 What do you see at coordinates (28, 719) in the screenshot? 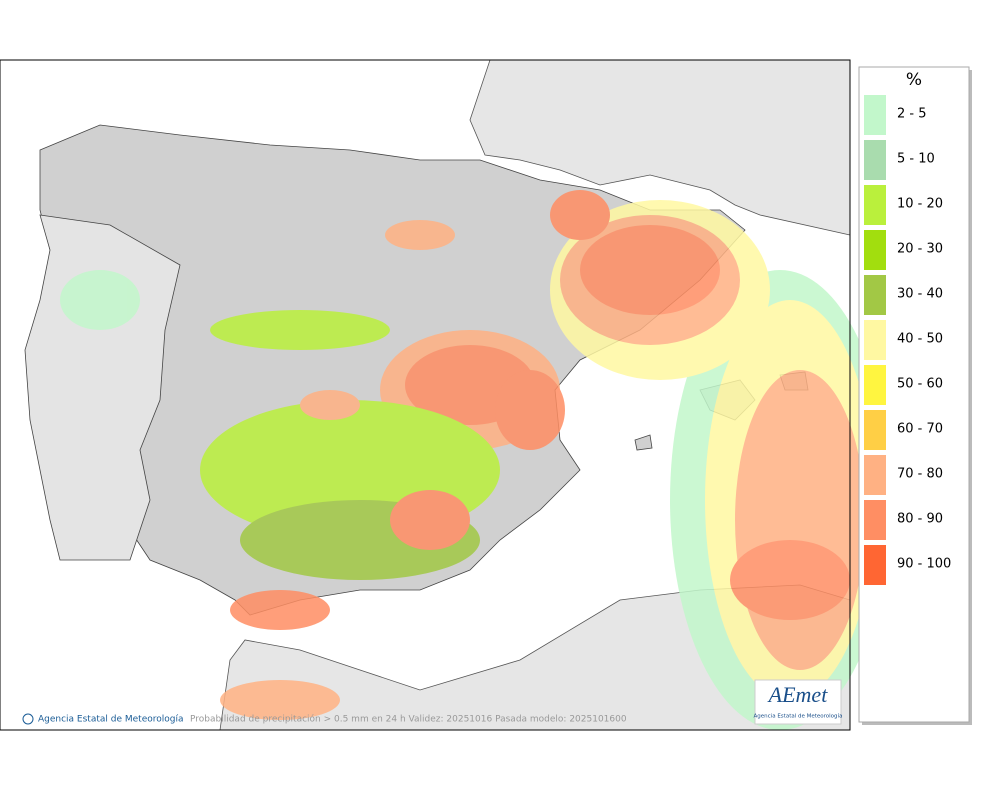
I see `copyright-icon` at bounding box center [28, 719].